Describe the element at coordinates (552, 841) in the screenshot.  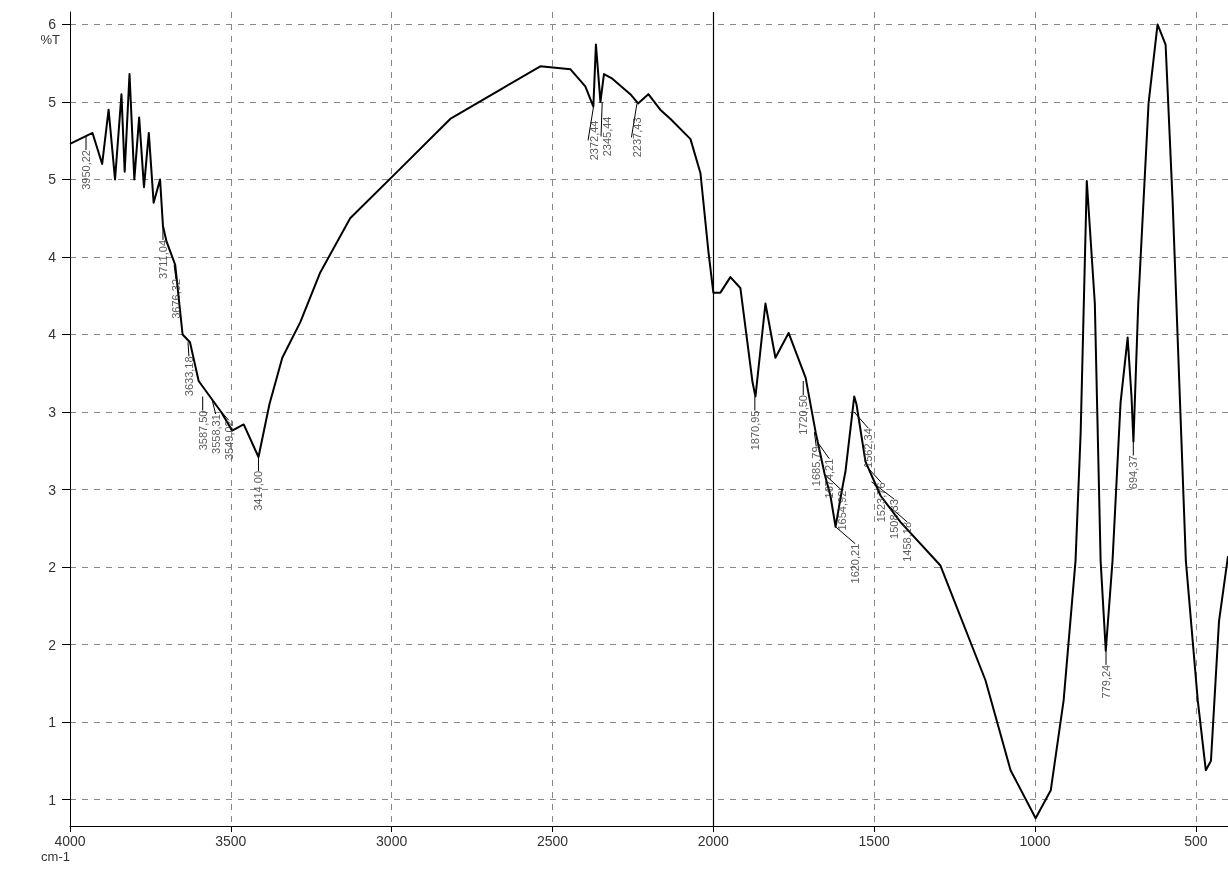
I see `x-tick-label: 2500` at that location.